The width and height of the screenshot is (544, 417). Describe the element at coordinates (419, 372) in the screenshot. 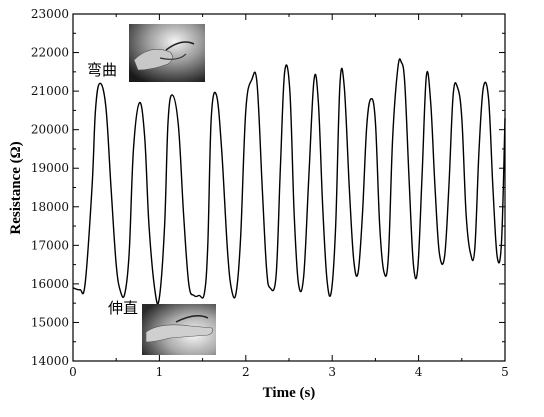

I see `x-tick-label: 4` at that location.